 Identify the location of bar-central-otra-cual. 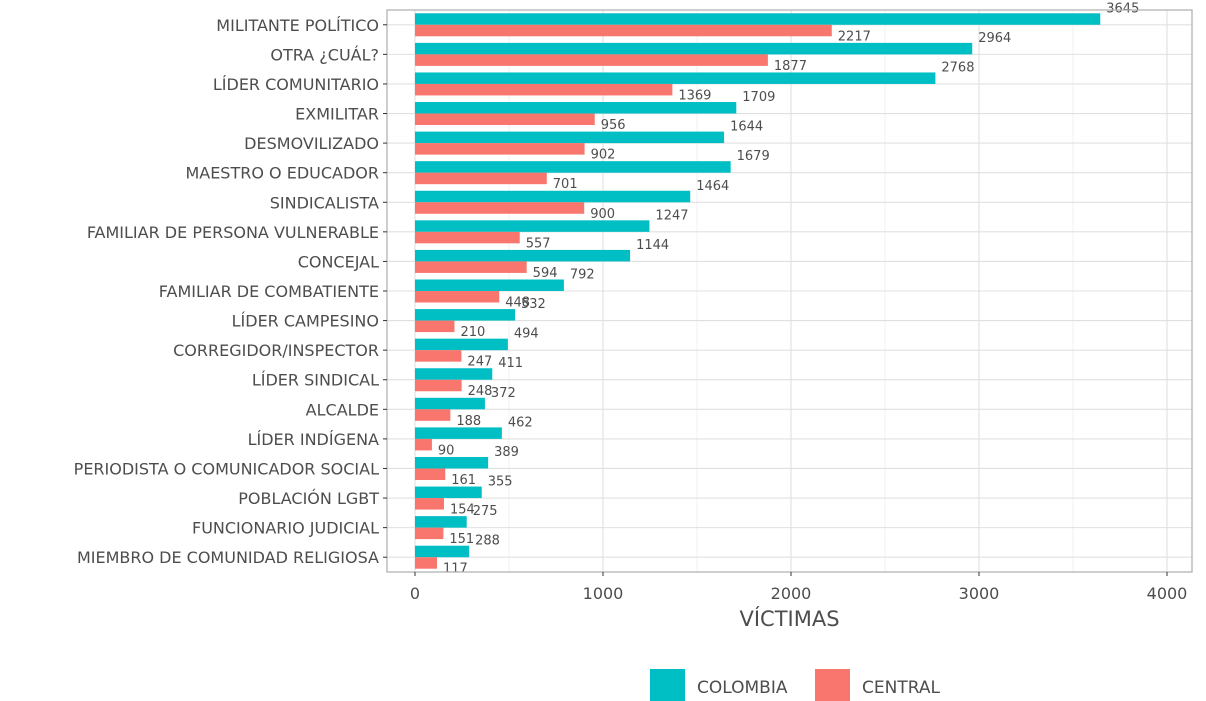
(591, 60).